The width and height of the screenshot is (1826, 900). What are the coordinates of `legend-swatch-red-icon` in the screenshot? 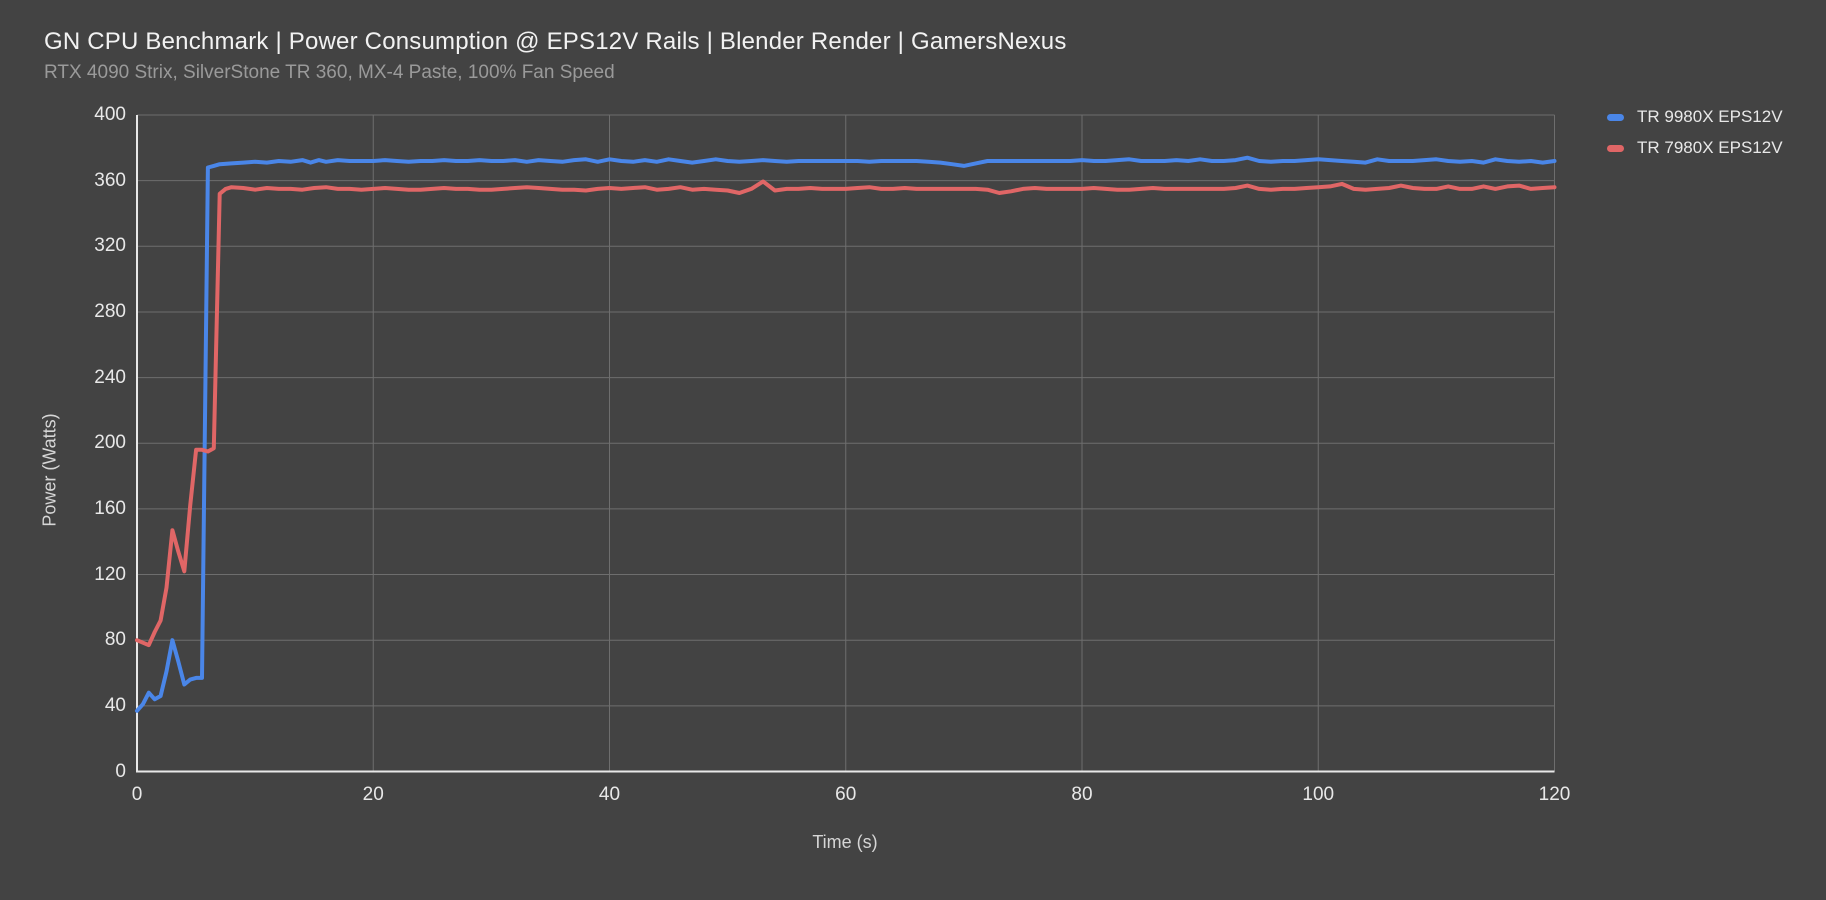 It's located at (1615, 148).